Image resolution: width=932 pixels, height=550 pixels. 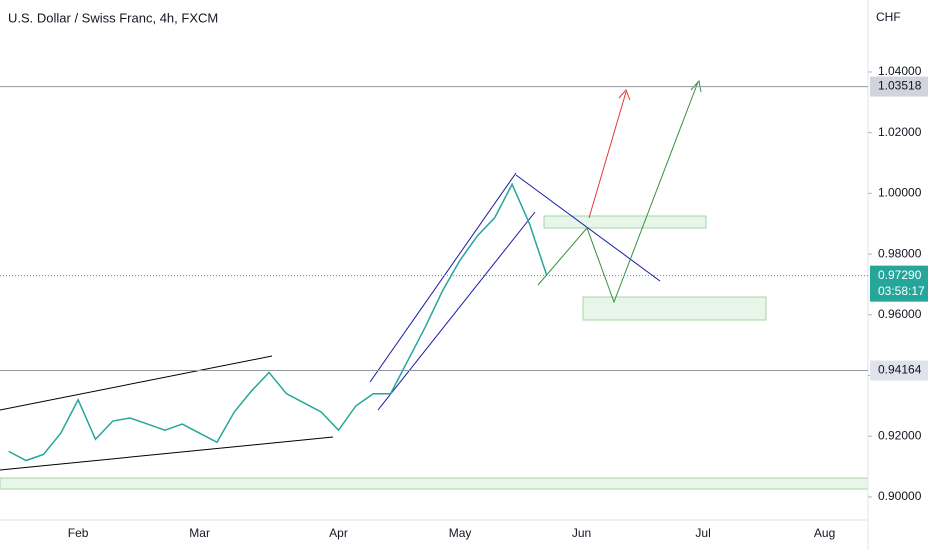 What do you see at coordinates (888, 17) in the screenshot?
I see `y-axis-label: CHF` at bounding box center [888, 17].